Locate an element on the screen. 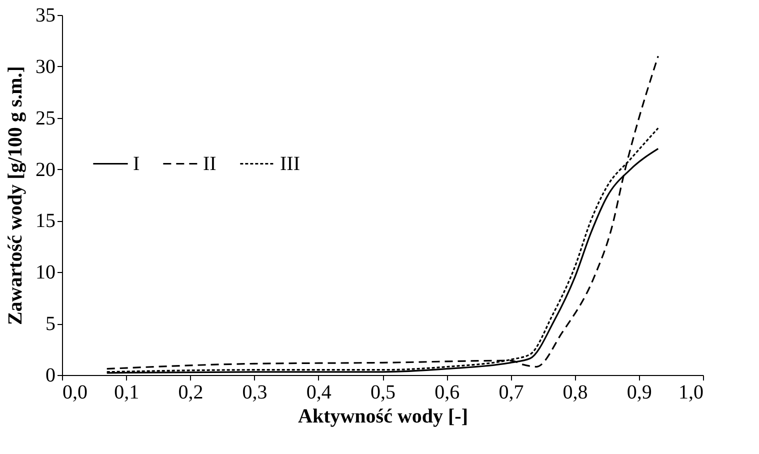  legend-label: I is located at coordinates (136, 163).